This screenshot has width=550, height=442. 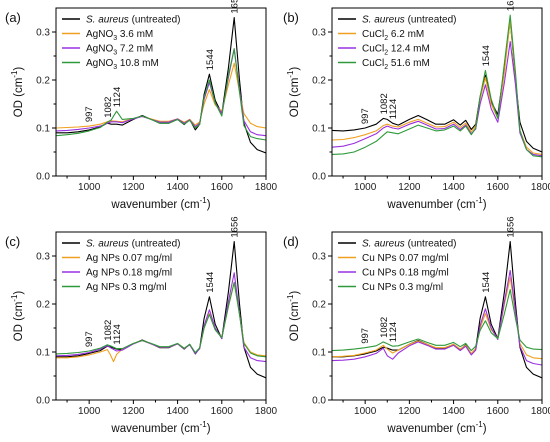 What do you see at coordinates (129, 273) in the screenshot?
I see `legend-label: Ag NPs 0.18 mg/ml` at bounding box center [129, 273].